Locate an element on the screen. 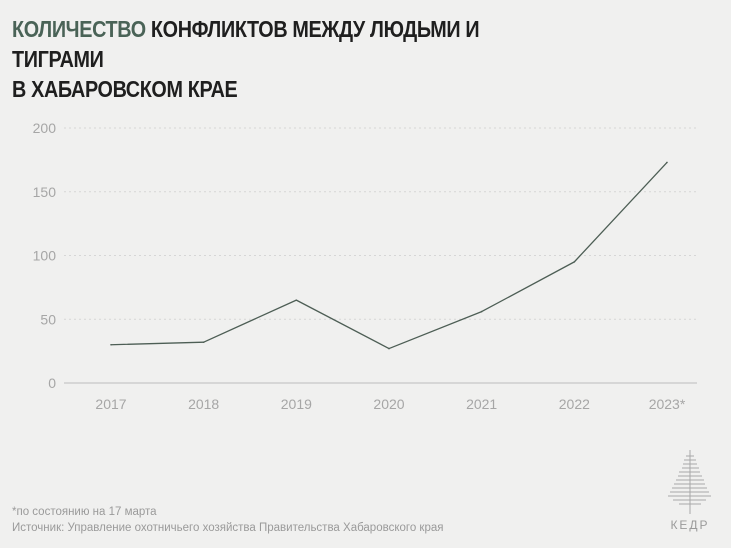  x-tick-label: 2020 is located at coordinates (388, 404).